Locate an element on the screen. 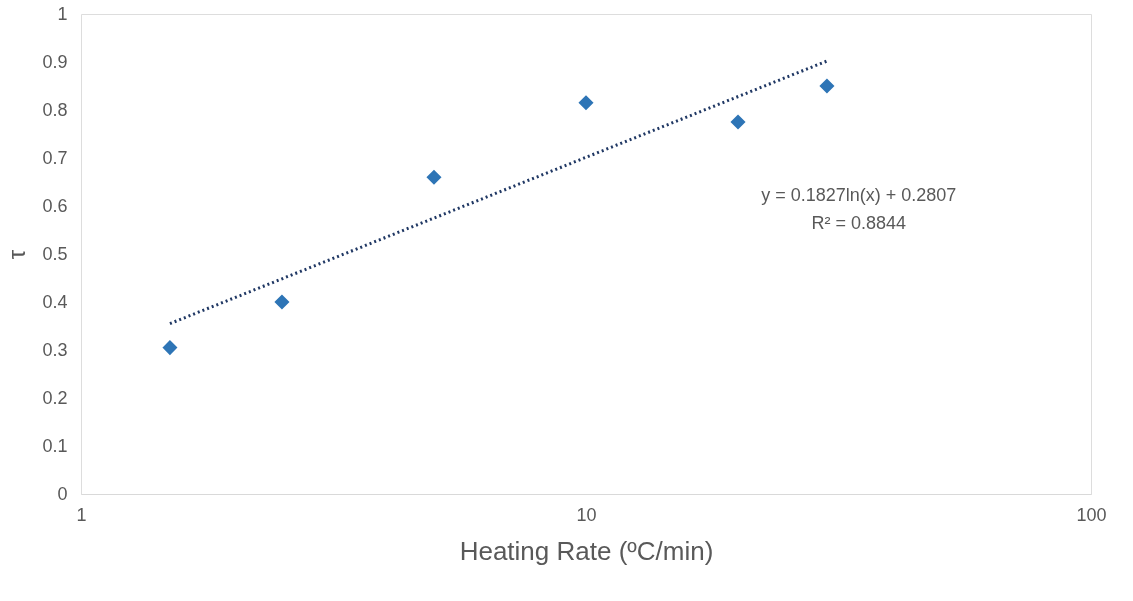 This screenshot has width=1133, height=601. y-tick-label: 0.9 is located at coordinates (55, 61).